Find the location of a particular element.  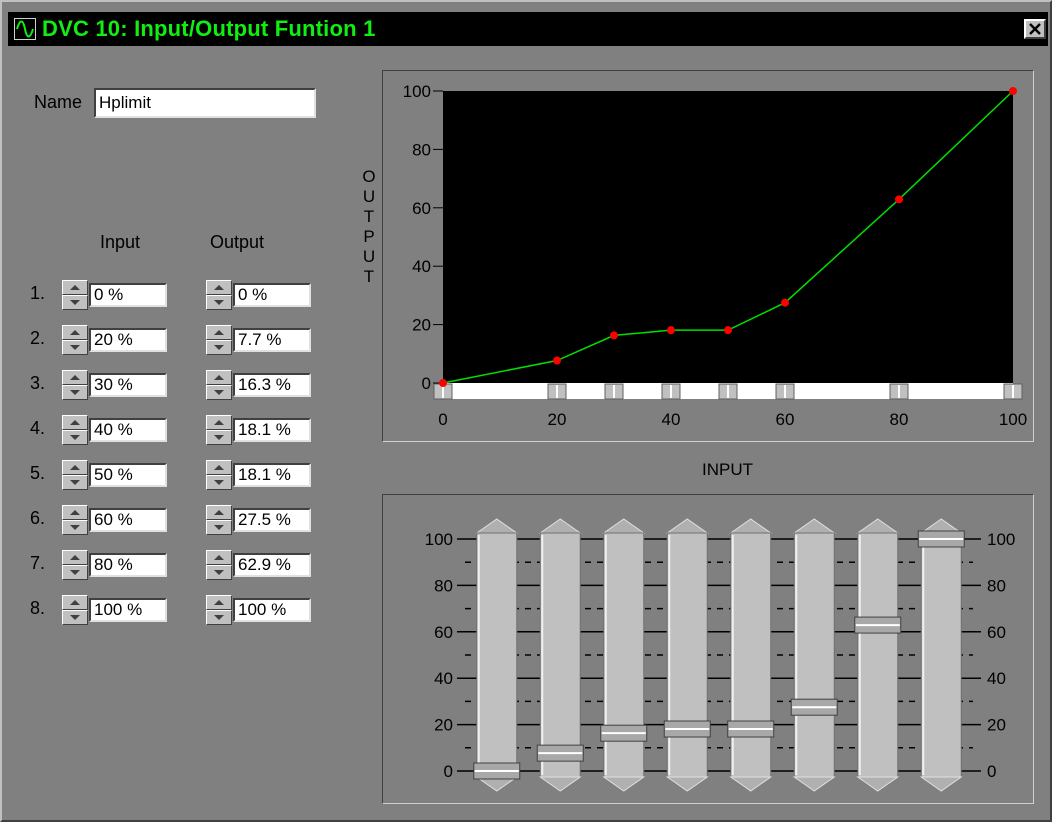

y-tick-label: 40 is located at coordinates (421, 266).